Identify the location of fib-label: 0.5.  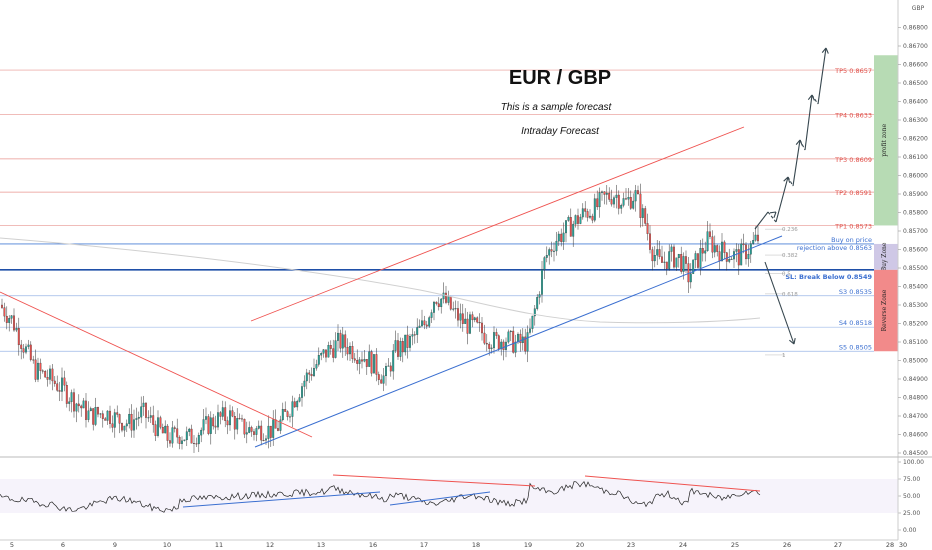
(786, 275).